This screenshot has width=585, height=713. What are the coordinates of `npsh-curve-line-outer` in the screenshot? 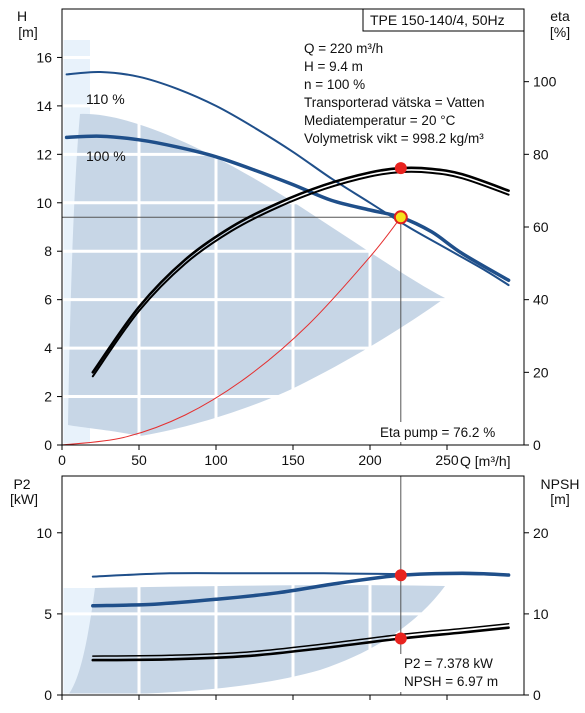 It's located at (301, 639).